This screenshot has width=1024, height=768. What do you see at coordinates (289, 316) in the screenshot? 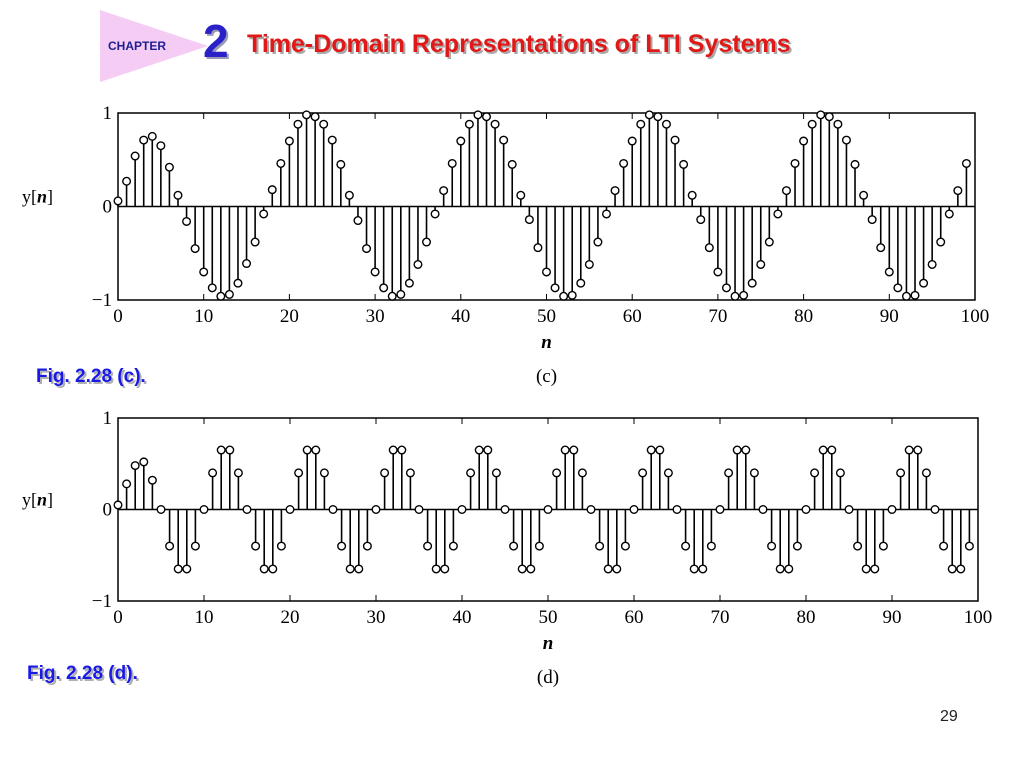
I see `x-tick-label: 20` at bounding box center [289, 316].